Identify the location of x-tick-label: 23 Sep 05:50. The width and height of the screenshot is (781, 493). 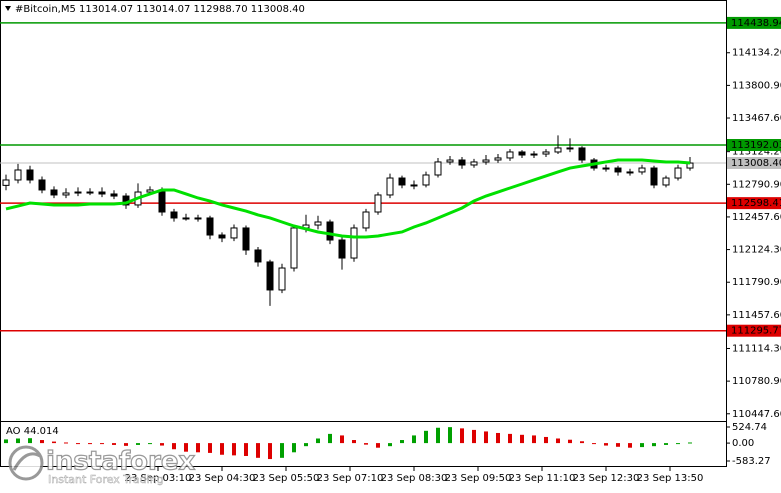
(286, 478).